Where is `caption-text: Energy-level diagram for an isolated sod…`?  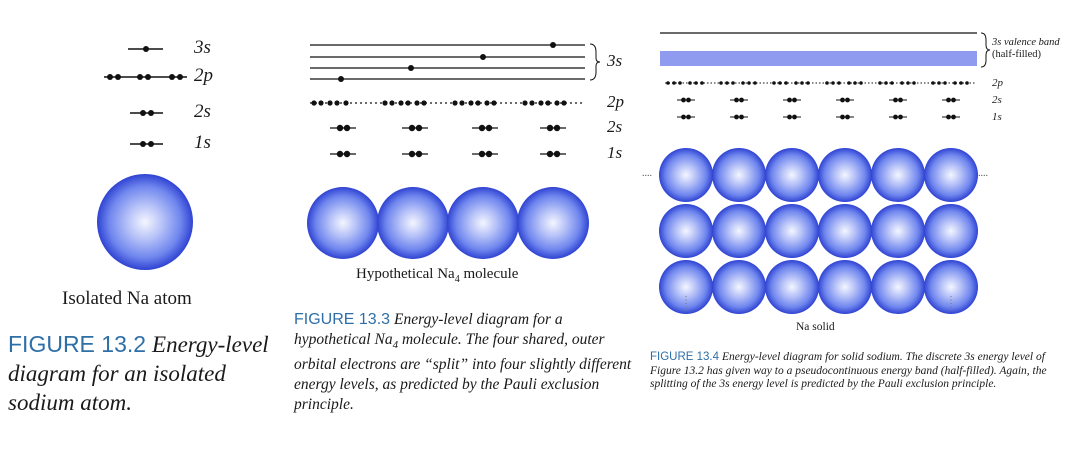
caption-text: Energy-level diagram for an isolated sod… is located at coordinates (138, 373).